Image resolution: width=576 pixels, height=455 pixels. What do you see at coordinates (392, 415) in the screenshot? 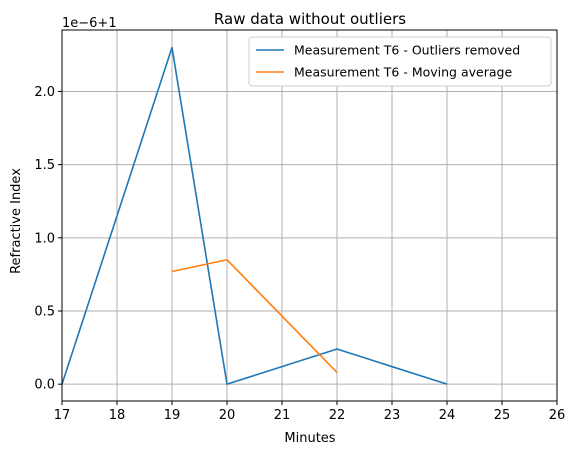
I see `x-tick-label: 23` at bounding box center [392, 415].